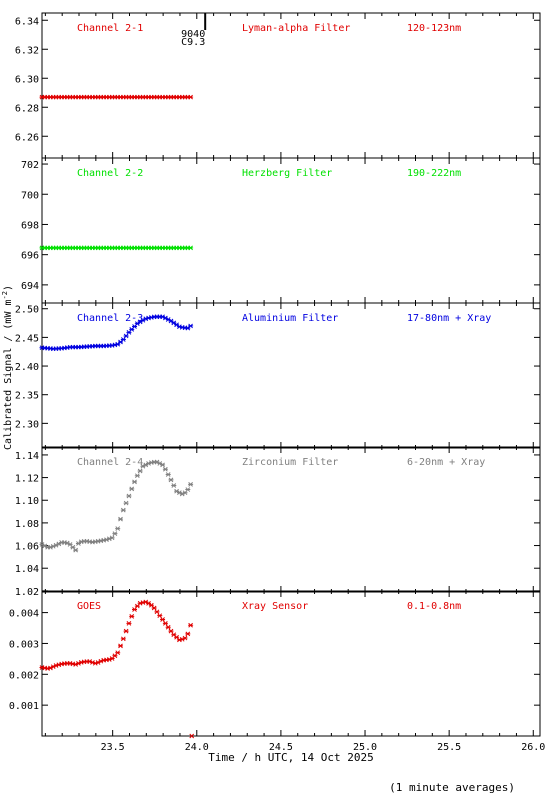  I want to click on y-tick-label: 6.34, so click(27, 21).